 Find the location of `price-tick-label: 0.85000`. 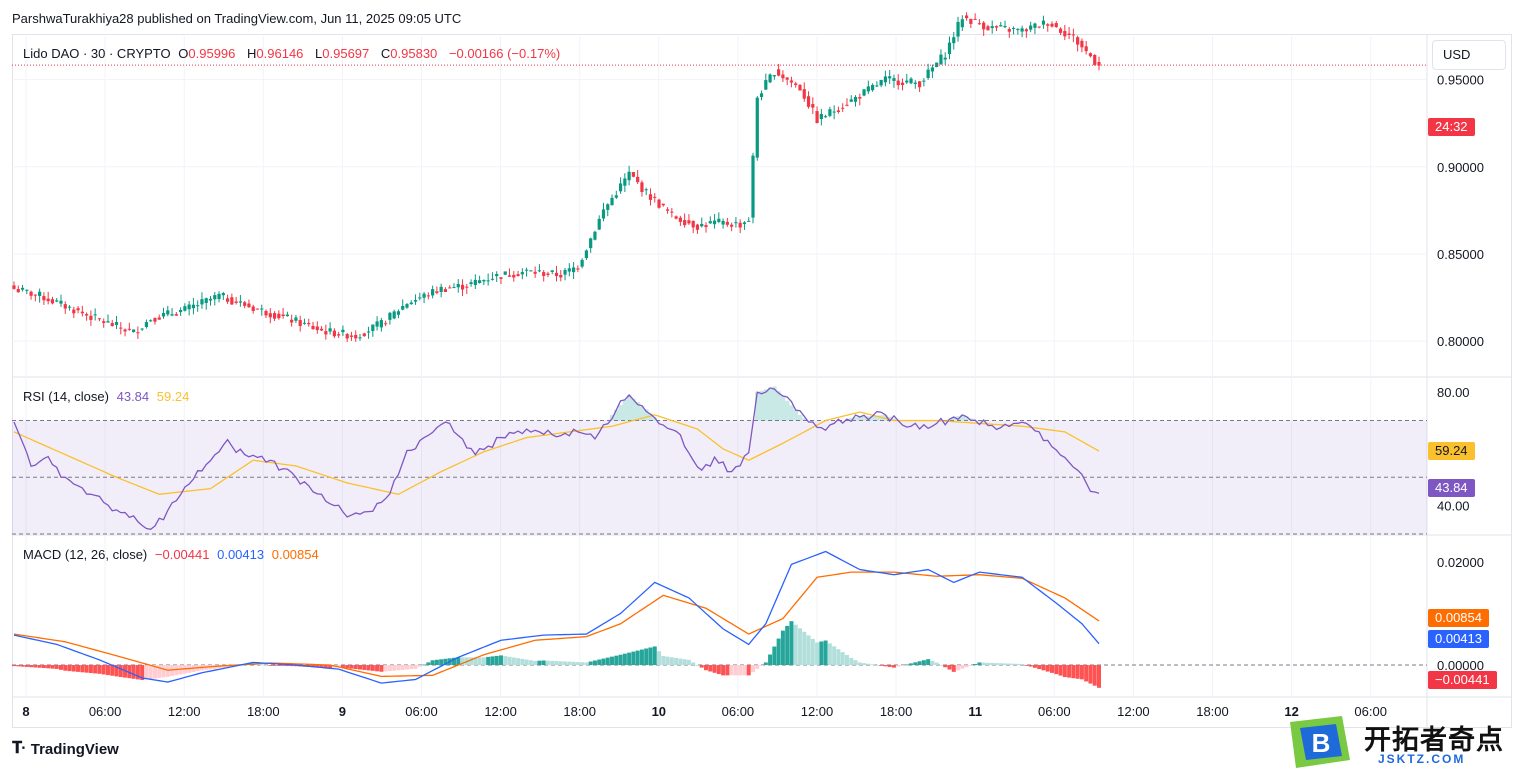

price-tick-label: 0.85000 is located at coordinates (1460, 254).